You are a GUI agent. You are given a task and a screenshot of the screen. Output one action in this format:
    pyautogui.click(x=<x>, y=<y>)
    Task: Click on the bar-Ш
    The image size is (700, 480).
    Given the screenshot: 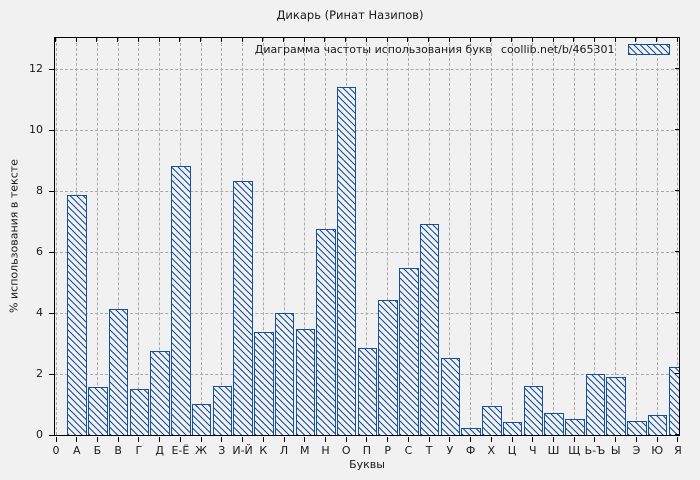 What is the action you would take?
    pyautogui.click(x=554, y=424)
    